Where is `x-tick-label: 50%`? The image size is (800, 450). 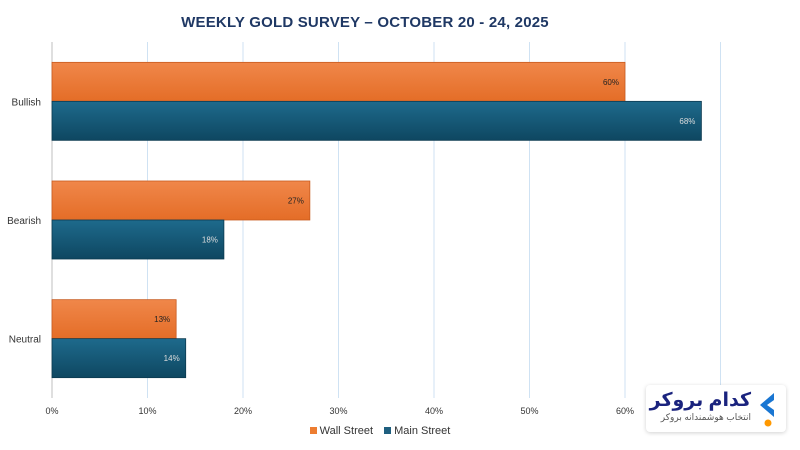 x-tick-label: 50% is located at coordinates (529, 411).